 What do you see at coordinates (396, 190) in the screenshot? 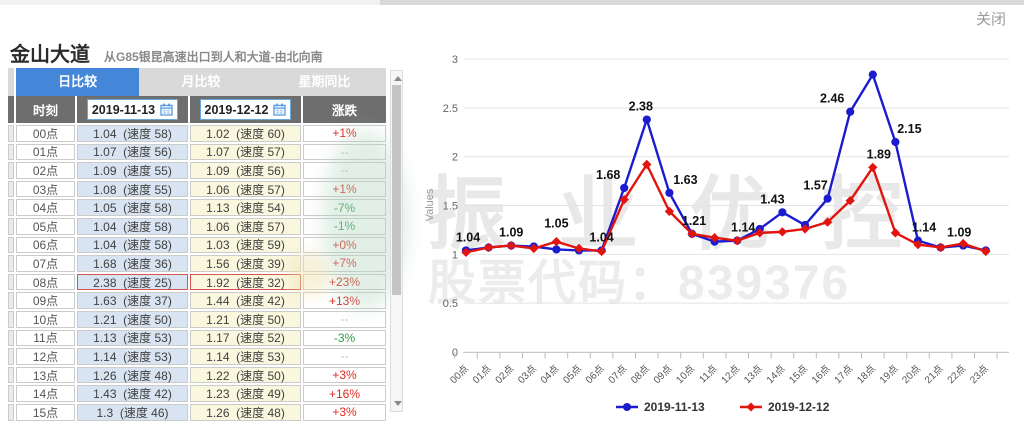
I see `vertical-scrollbar-thumb` at bounding box center [396, 190].